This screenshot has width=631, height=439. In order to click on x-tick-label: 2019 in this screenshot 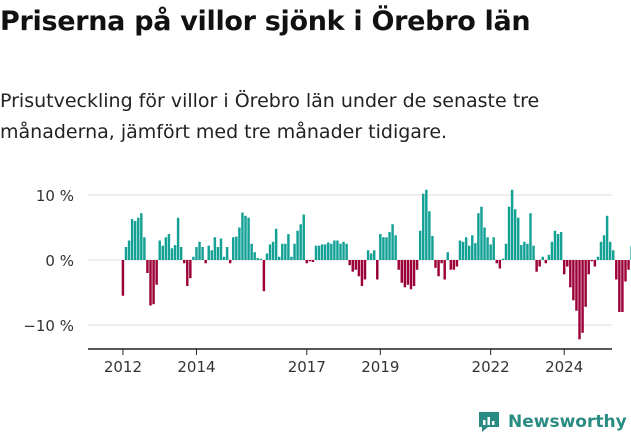, I will do `click(380, 367)`.